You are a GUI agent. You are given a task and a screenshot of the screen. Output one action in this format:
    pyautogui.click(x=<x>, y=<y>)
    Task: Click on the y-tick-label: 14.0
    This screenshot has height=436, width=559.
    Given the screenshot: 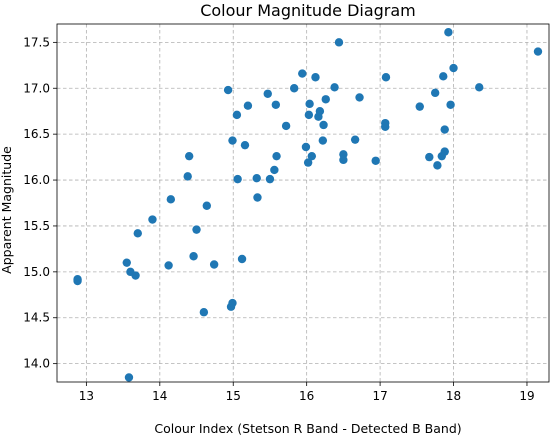 What is the action you would take?
    pyautogui.click(x=36, y=364)
    